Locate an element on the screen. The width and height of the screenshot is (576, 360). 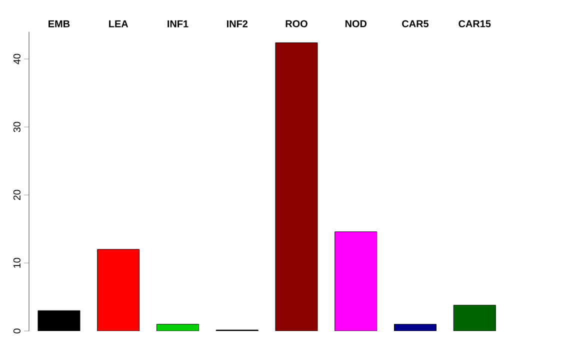
y-tick-label: 10 is located at coordinates (16, 263).